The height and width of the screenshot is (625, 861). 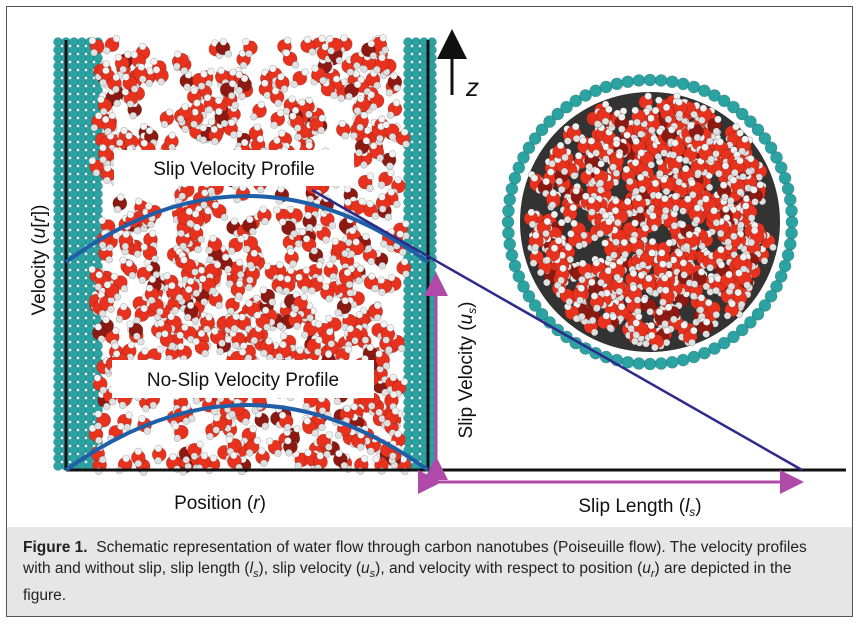 I want to click on slip-profile-label: Slip Velocity Profile, so click(x=234, y=169).